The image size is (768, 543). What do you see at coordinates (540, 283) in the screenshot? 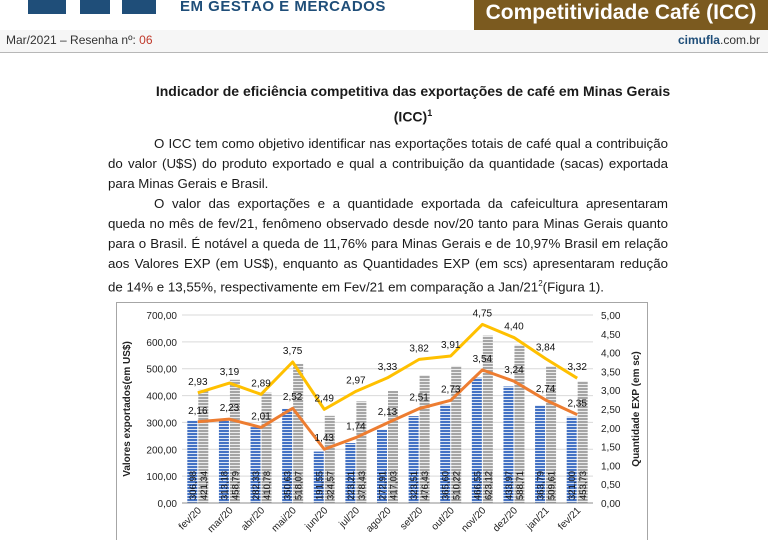
I see `paragraph-2-footnote: 2` at bounding box center [540, 283].